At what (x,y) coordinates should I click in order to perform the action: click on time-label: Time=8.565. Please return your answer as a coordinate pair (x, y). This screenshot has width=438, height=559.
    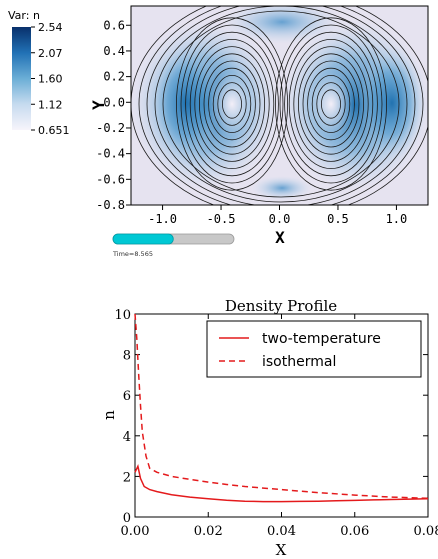
    Looking at the image, I should click on (132, 254).